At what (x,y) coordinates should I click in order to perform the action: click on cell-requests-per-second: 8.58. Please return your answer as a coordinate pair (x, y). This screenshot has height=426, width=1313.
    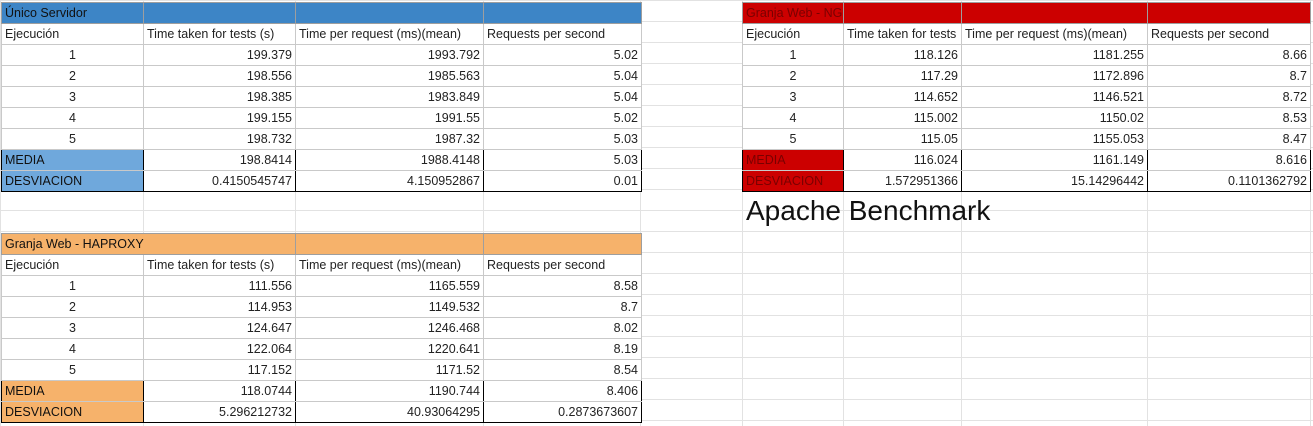
    Looking at the image, I should click on (563, 286).